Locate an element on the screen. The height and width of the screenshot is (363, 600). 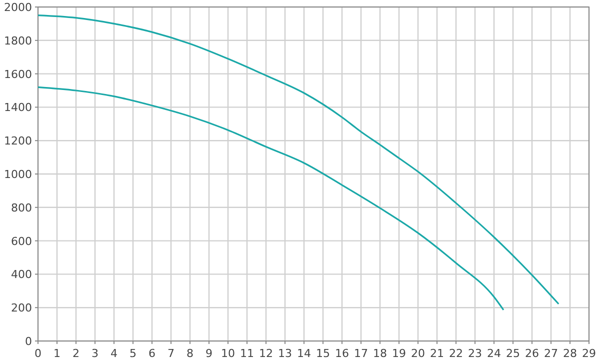
y-tick-label: 0 is located at coordinates (28, 341).